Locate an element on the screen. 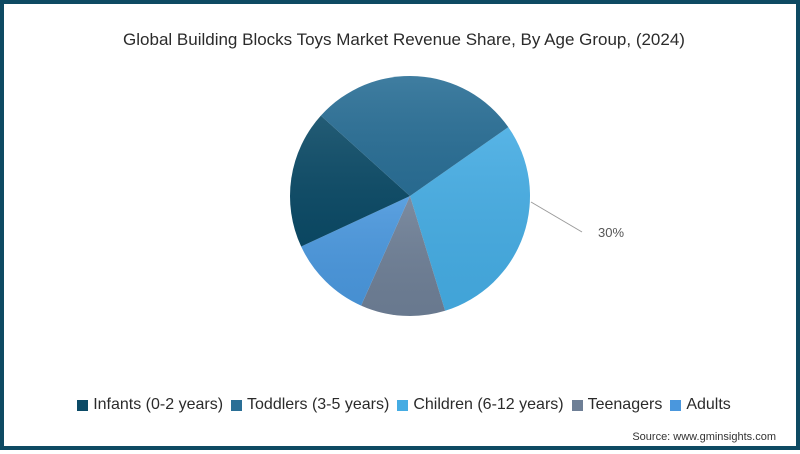 This screenshot has height=454, width=800. legend-swatch-teenagers is located at coordinates (577, 405).